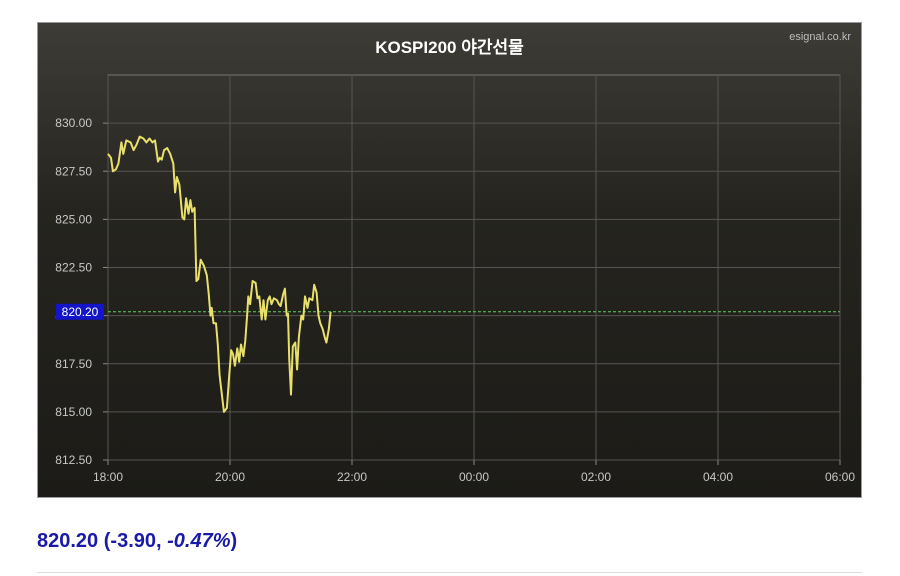 This screenshot has width=900, height=576. I want to click on y-tick-label: 812.50, so click(73, 460).